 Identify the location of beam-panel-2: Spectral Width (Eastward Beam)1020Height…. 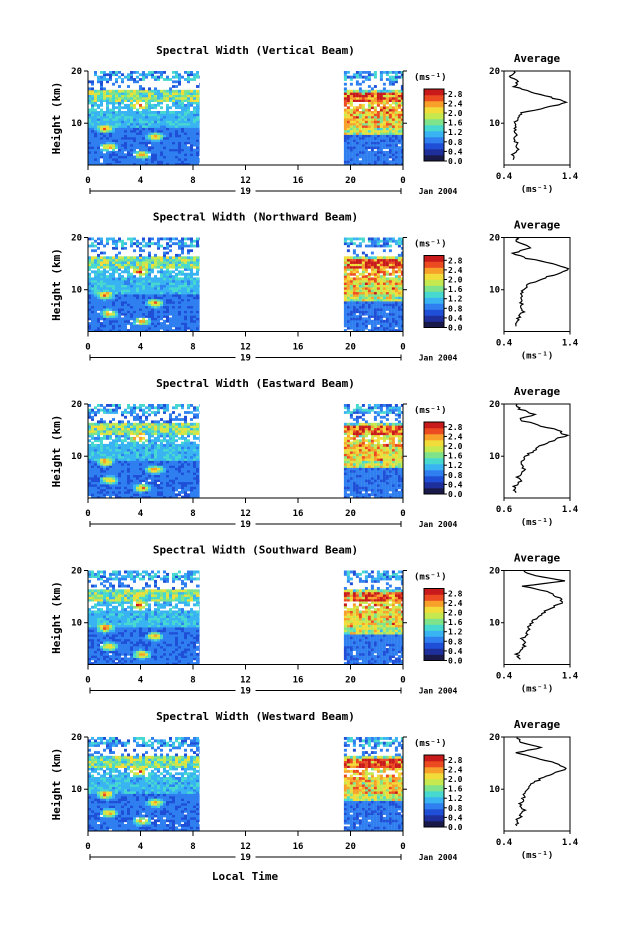
(314, 453).